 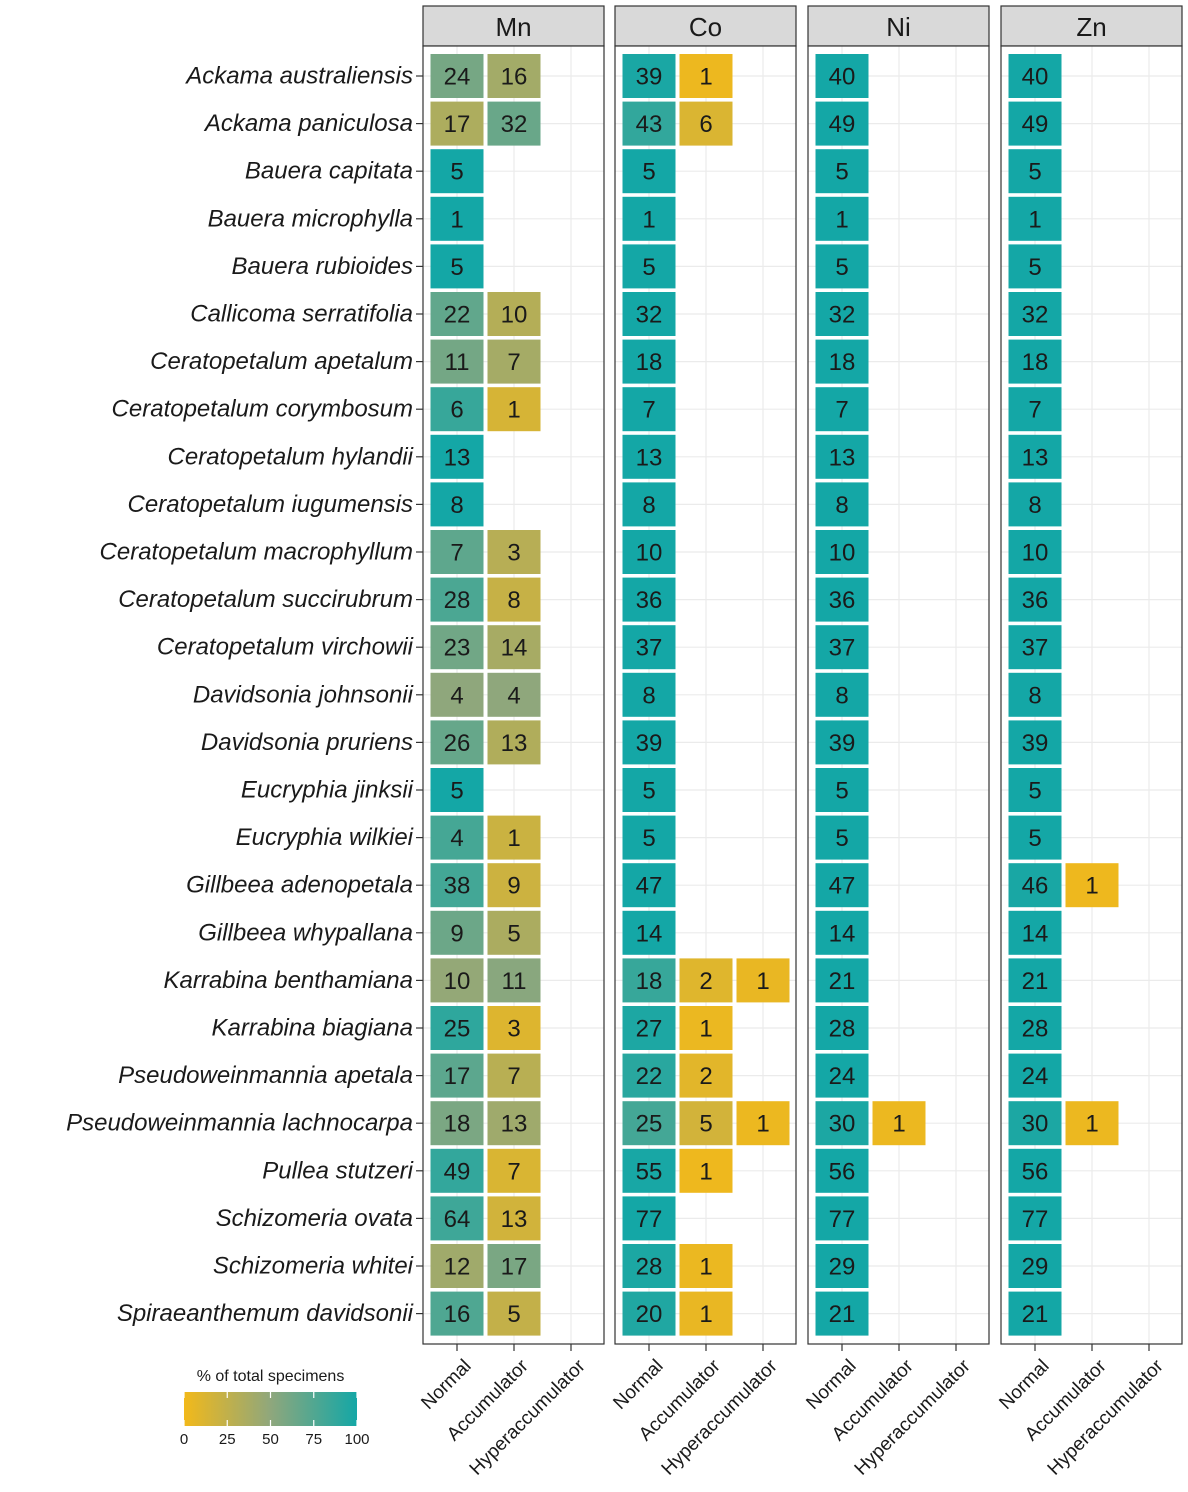 I want to click on species-label: Davidsonia johnsonii, so click(x=303, y=694).